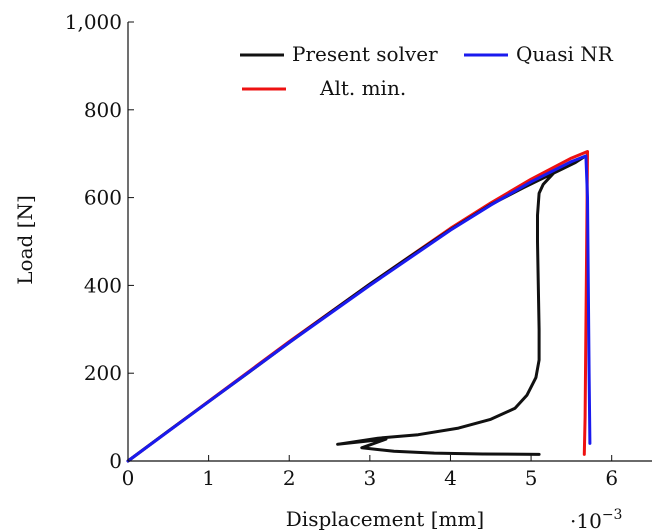 The height and width of the screenshot is (532, 652). What do you see at coordinates (93, 22) in the screenshot?
I see `y-tick-label: 1,000` at bounding box center [93, 22].